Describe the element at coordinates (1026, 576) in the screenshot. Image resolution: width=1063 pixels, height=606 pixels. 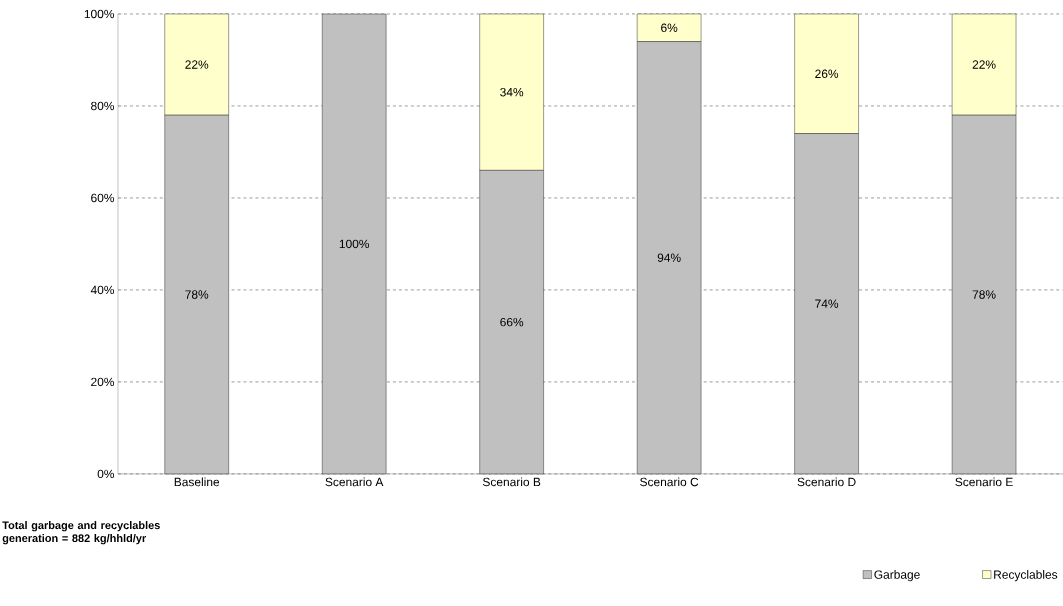
I see `legend-label: Recyclables` at that location.